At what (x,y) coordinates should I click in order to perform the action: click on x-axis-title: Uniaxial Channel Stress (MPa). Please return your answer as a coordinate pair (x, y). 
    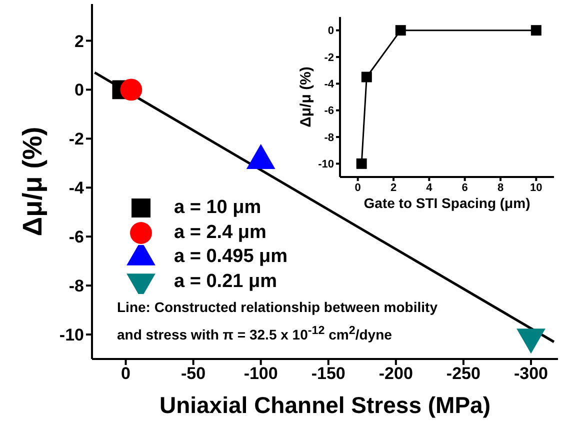
    Looking at the image, I should click on (325, 405).